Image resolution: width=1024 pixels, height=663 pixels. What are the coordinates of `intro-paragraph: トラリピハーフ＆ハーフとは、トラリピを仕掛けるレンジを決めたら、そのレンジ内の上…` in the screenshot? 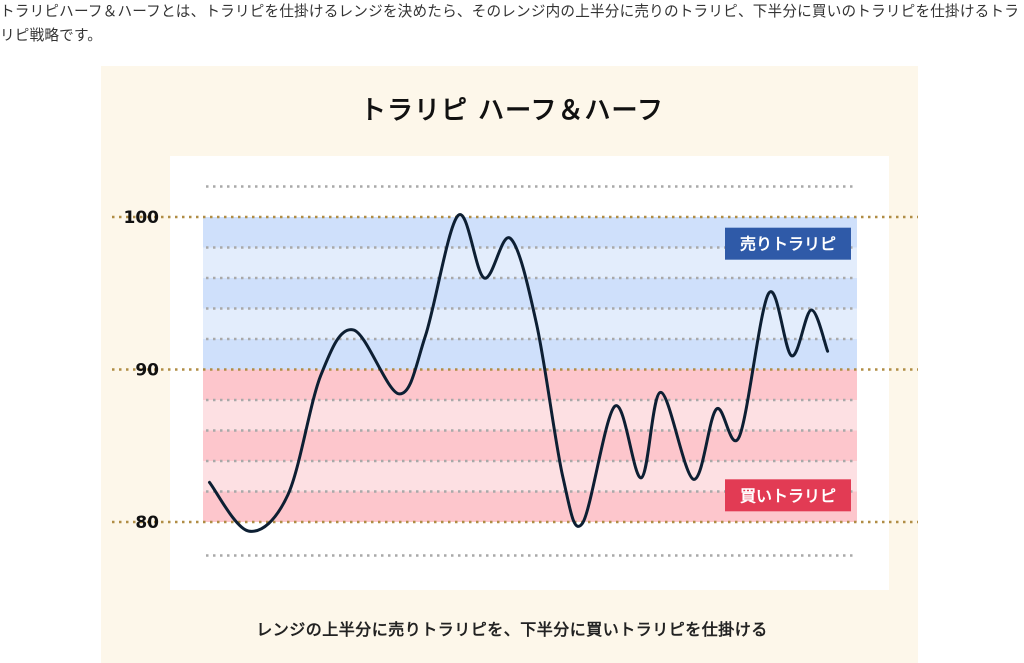 It's located at (510, 23).